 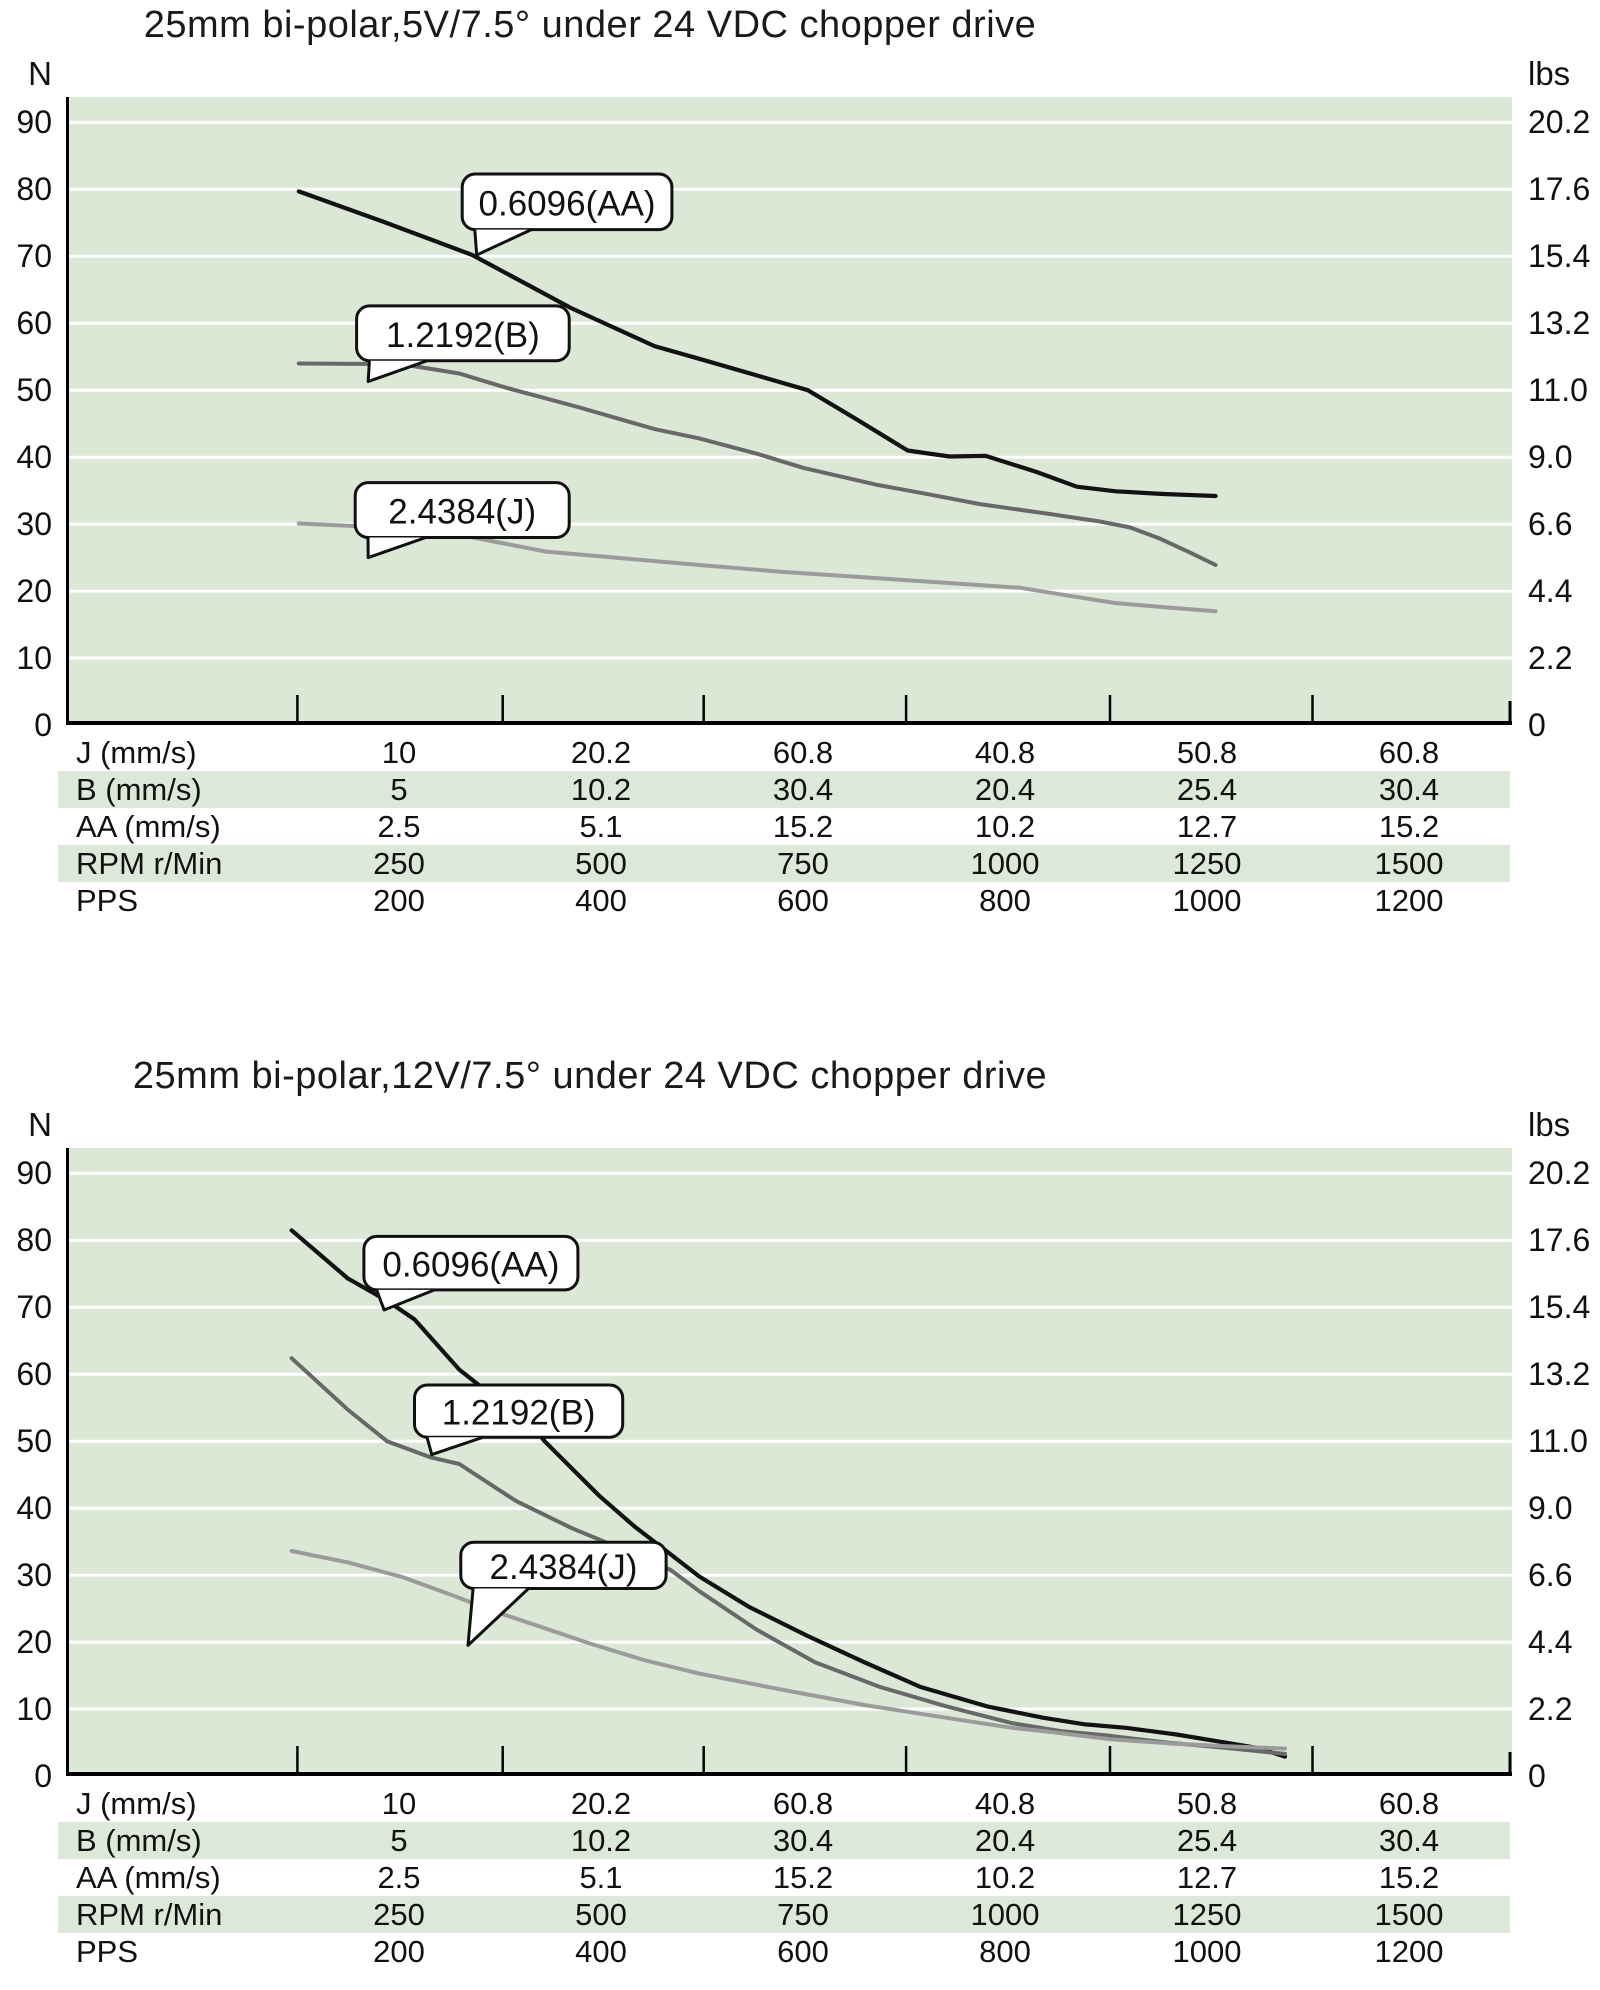 I want to click on table-cell: 2.5, so click(x=399, y=1877).